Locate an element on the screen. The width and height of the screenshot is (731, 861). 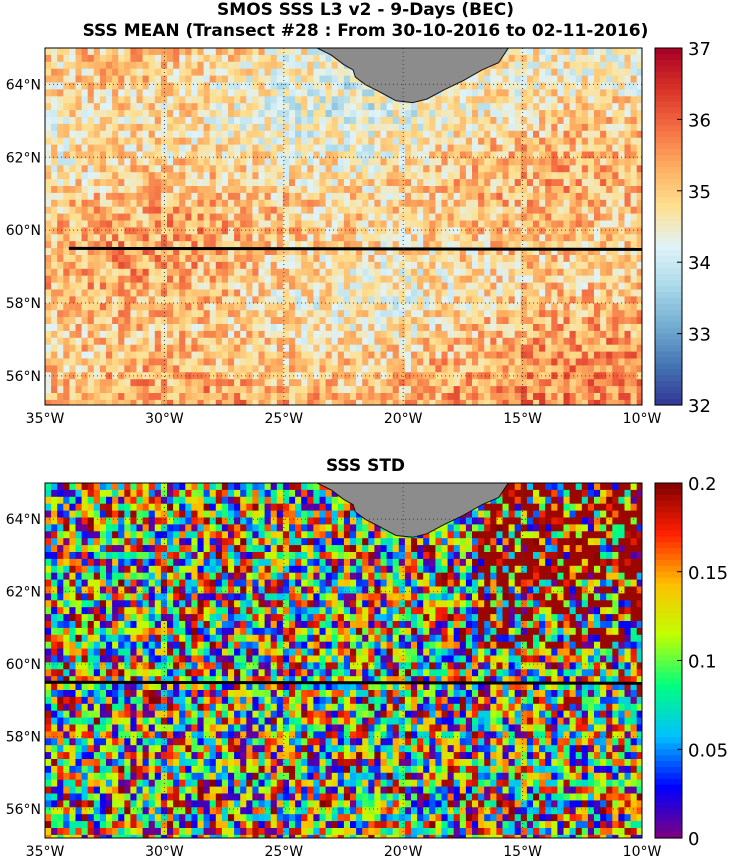
mean-lon-label: 10°W is located at coordinates (642, 419).